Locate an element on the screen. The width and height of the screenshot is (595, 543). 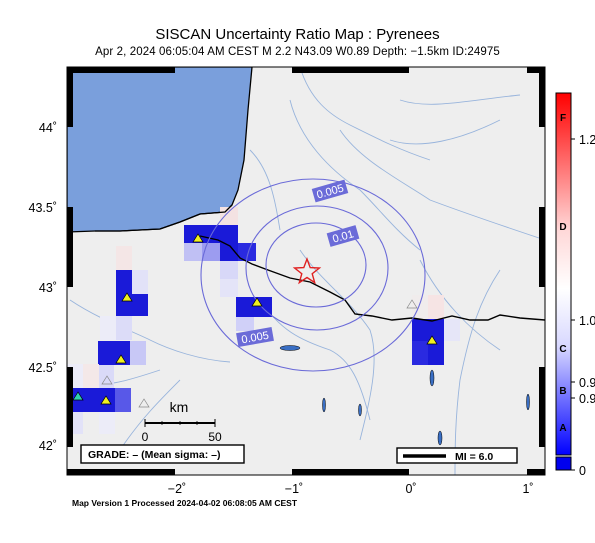
lon-tick: −2˚ is located at coordinates (177, 489).